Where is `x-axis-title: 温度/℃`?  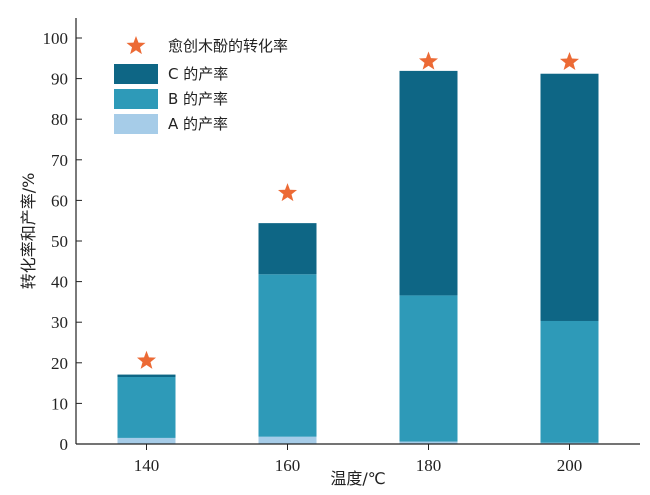
x-axis-title: 温度/℃ is located at coordinates (357, 478).